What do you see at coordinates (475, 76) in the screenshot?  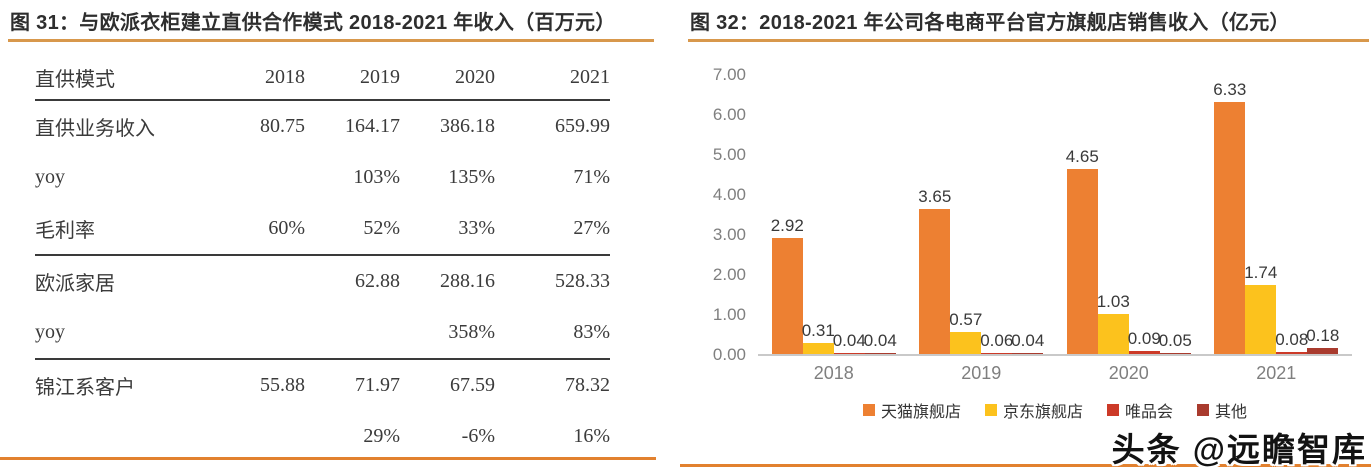 I see `year-column-header: 2020` at bounding box center [475, 76].